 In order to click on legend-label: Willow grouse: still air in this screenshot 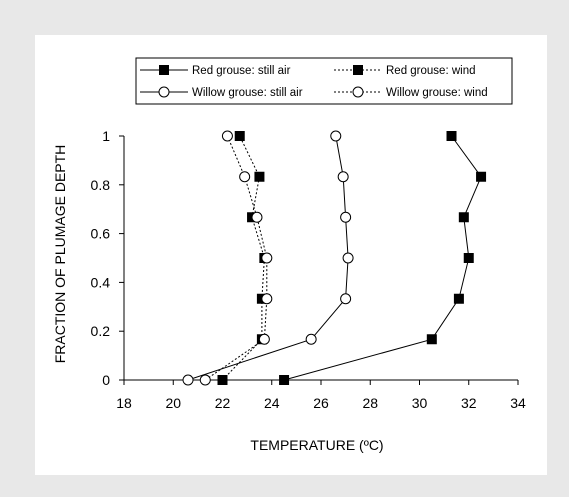, I will do `click(247, 93)`.